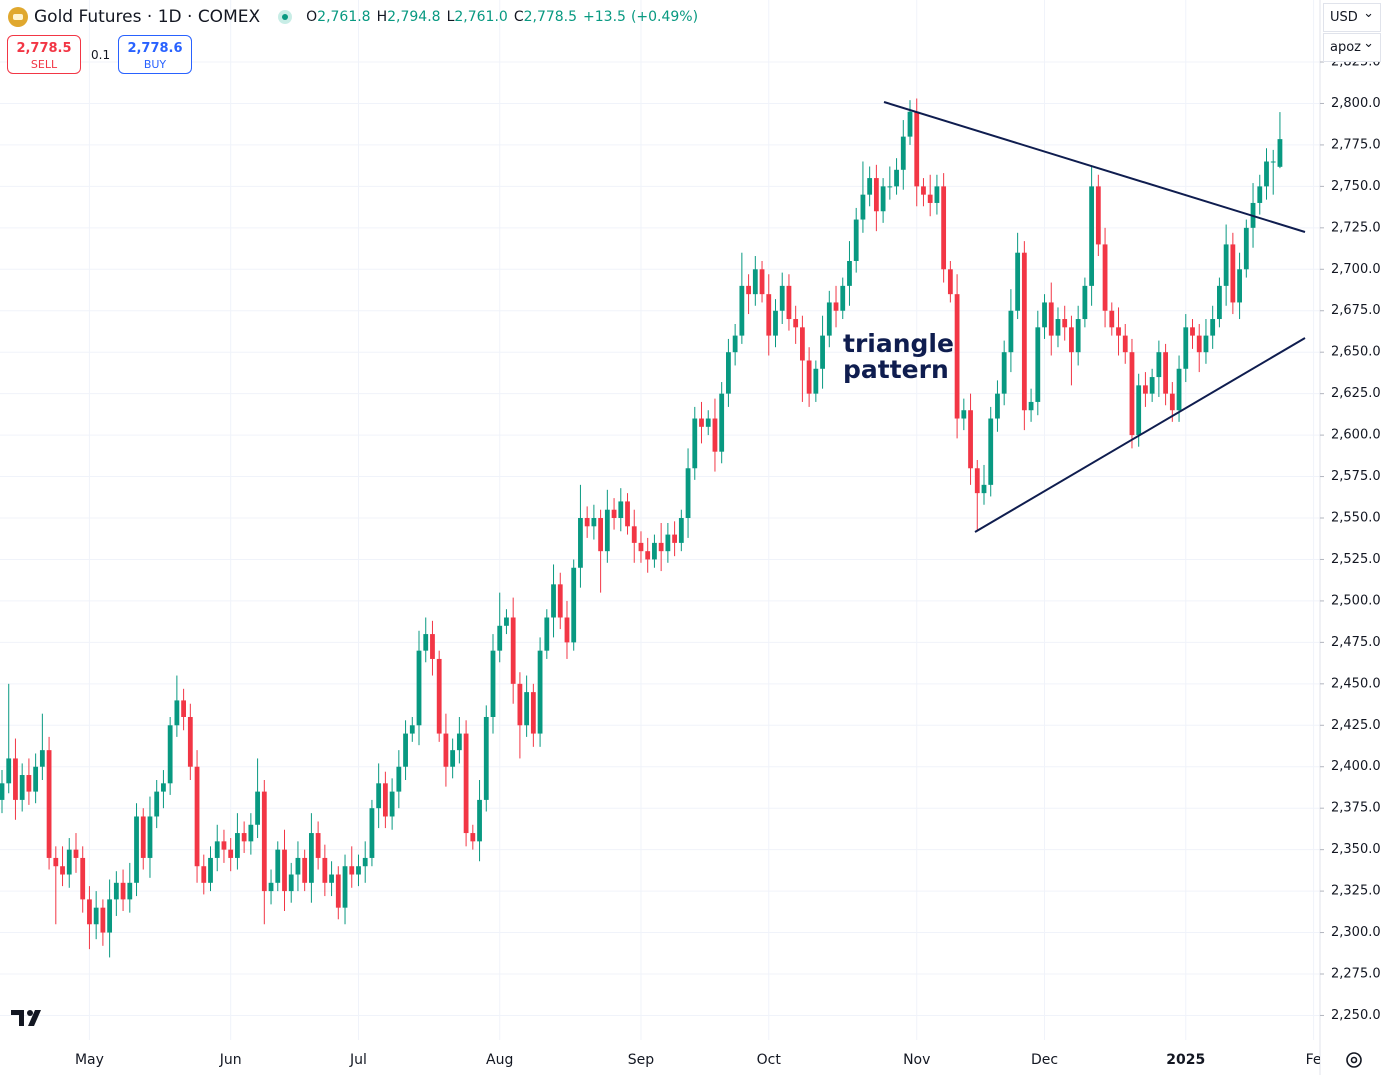 This screenshot has height=1075, width=1385. What do you see at coordinates (147, 17) in the screenshot?
I see `symbol-title: Gold Futures · 1D · COMEX` at bounding box center [147, 17].